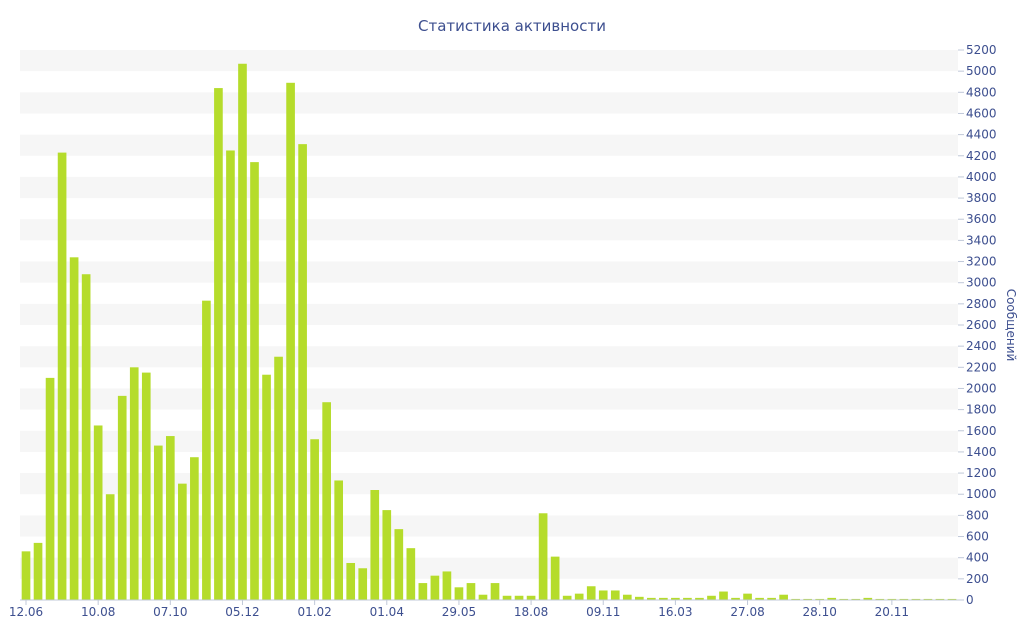  What do you see at coordinates (242, 612) in the screenshot?
I see `x-tick-label: 05.12` at bounding box center [242, 612].